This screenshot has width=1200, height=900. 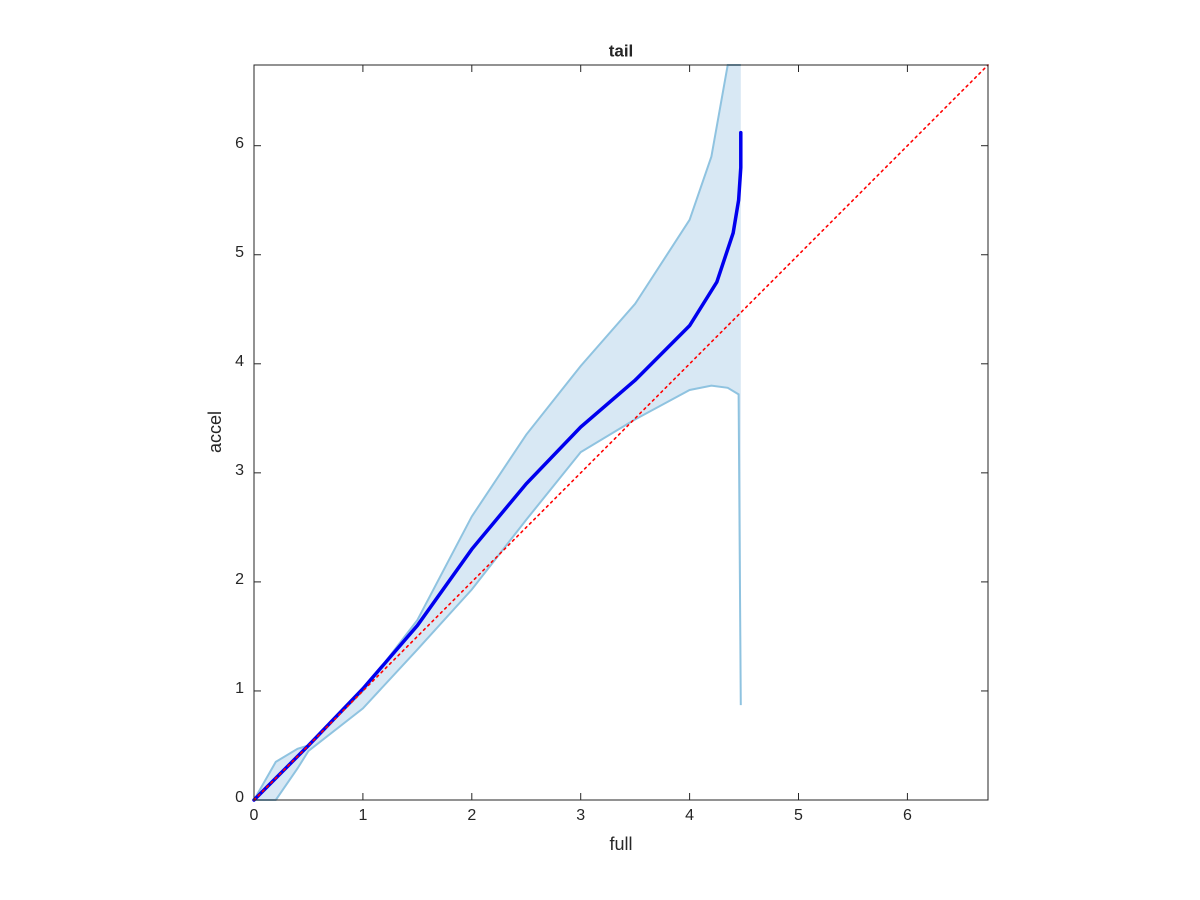 What do you see at coordinates (580, 815) in the screenshot?
I see `x-tick-label: 3` at bounding box center [580, 815].